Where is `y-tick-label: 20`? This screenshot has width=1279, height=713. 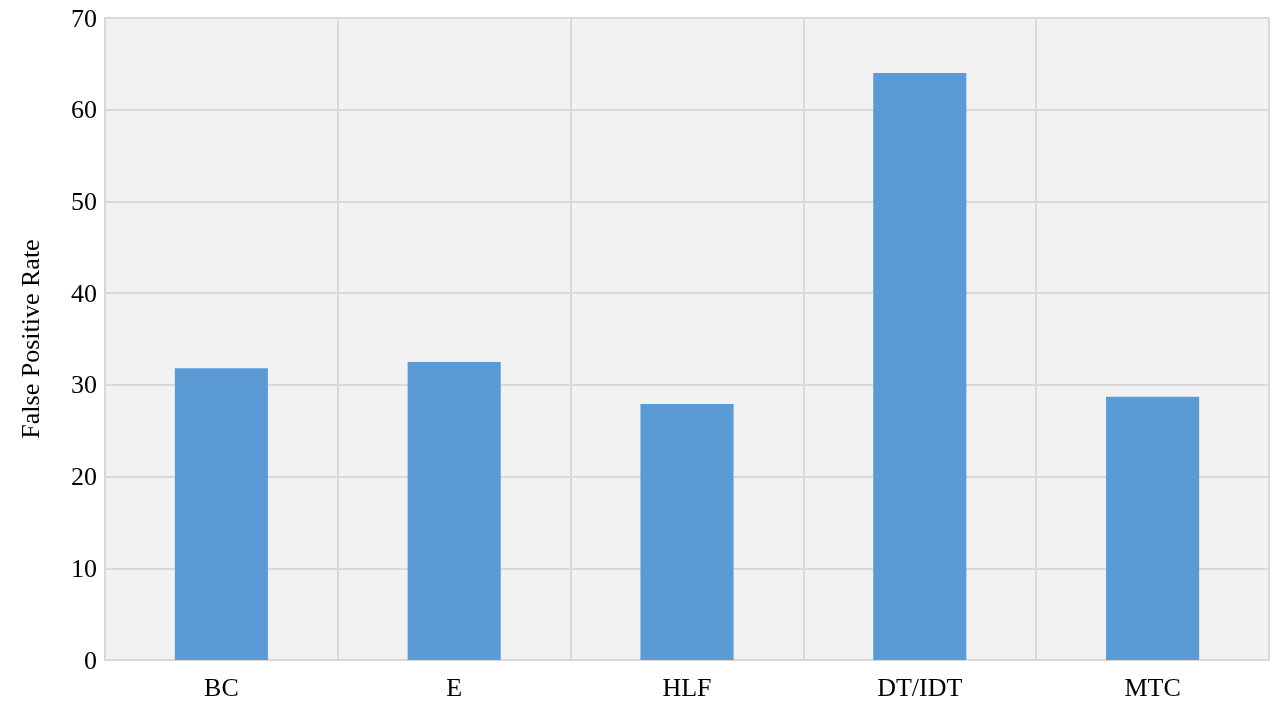 y-tick-label: 20 is located at coordinates (84, 477).